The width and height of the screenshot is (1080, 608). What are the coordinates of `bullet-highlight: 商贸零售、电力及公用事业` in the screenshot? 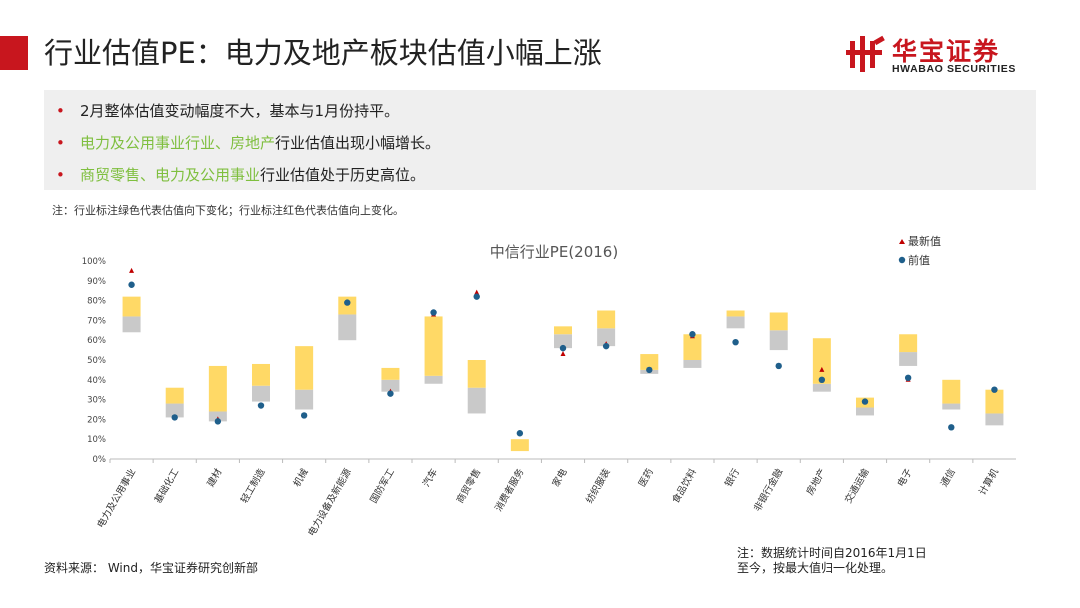 It's located at (170, 175).